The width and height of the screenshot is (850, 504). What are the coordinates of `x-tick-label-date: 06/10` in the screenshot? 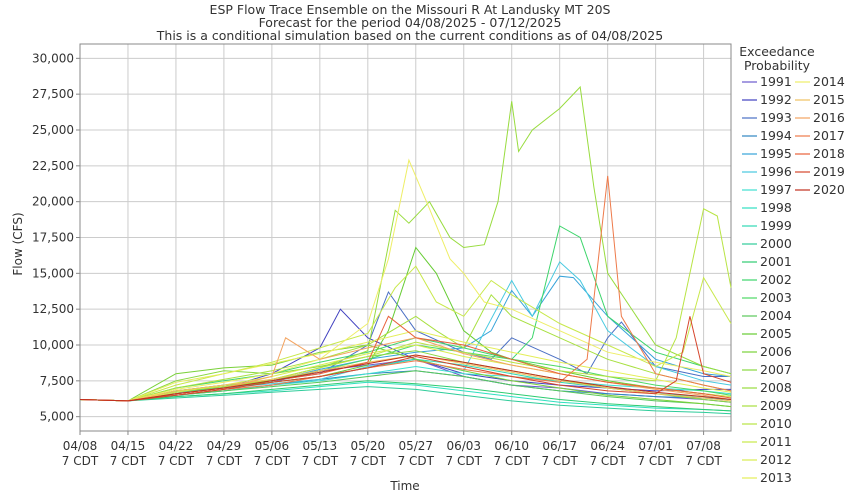 It's located at (511, 446).